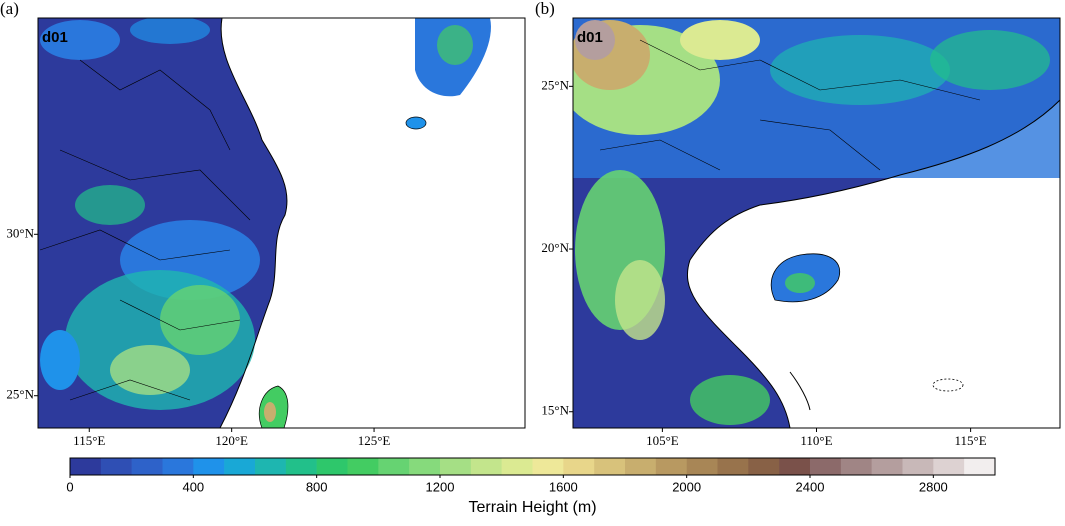 The image size is (1065, 526). Describe the element at coordinates (193, 486) in the screenshot. I see `colorbar-tick-label: 400` at that location.